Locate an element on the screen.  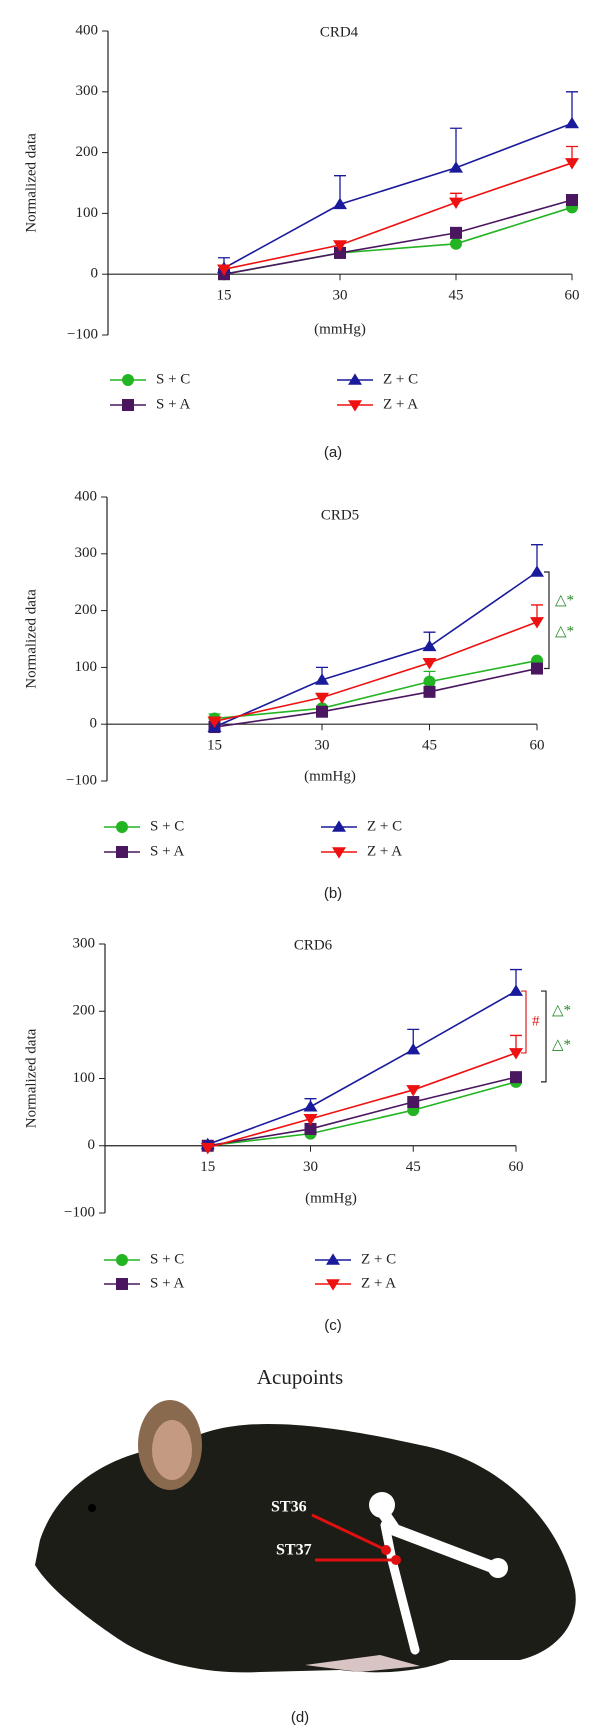
y-tick-label: −100 is located at coordinates (79, 1212).